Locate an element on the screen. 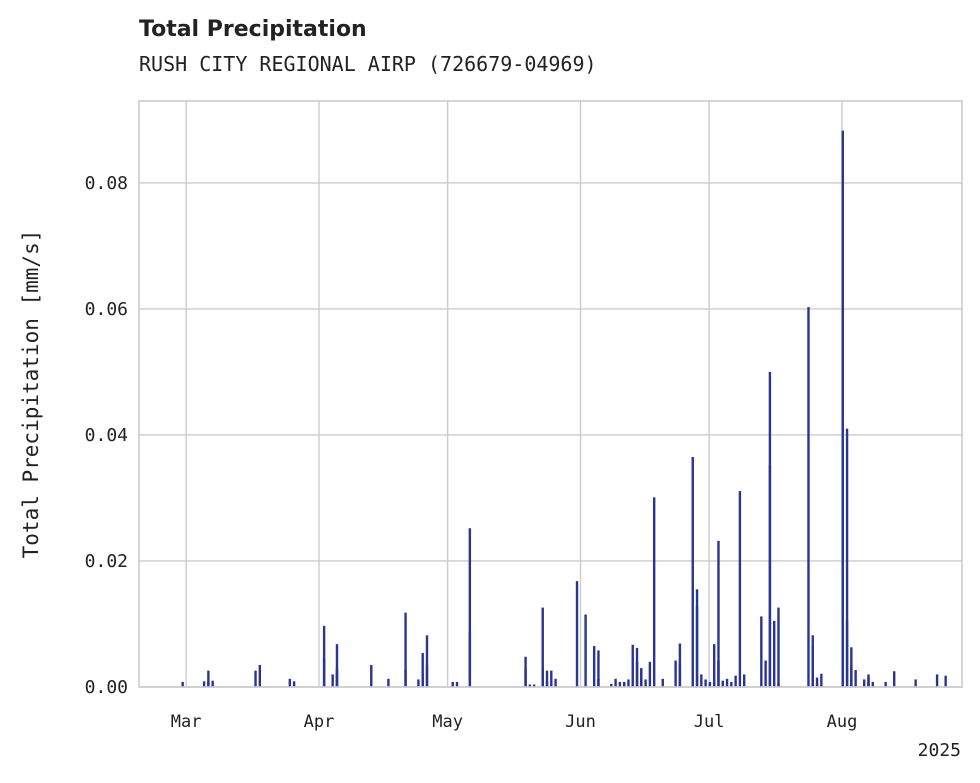 This screenshot has height=783, width=980. chart-subtitle: RUSH CITY REGIONAL AIRP (726679-04969) is located at coordinates (368, 64).